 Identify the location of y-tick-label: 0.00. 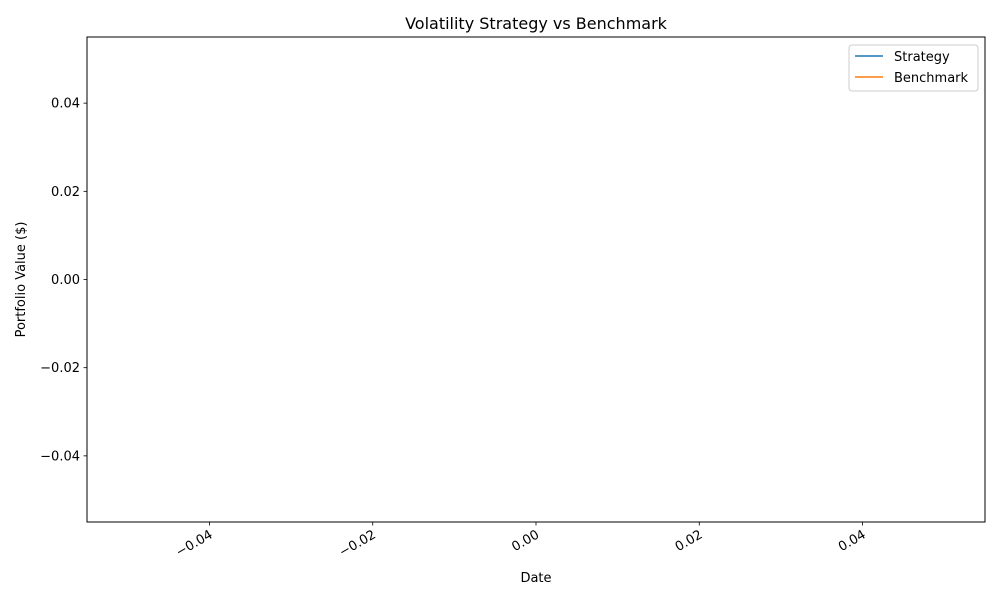
(65, 280).